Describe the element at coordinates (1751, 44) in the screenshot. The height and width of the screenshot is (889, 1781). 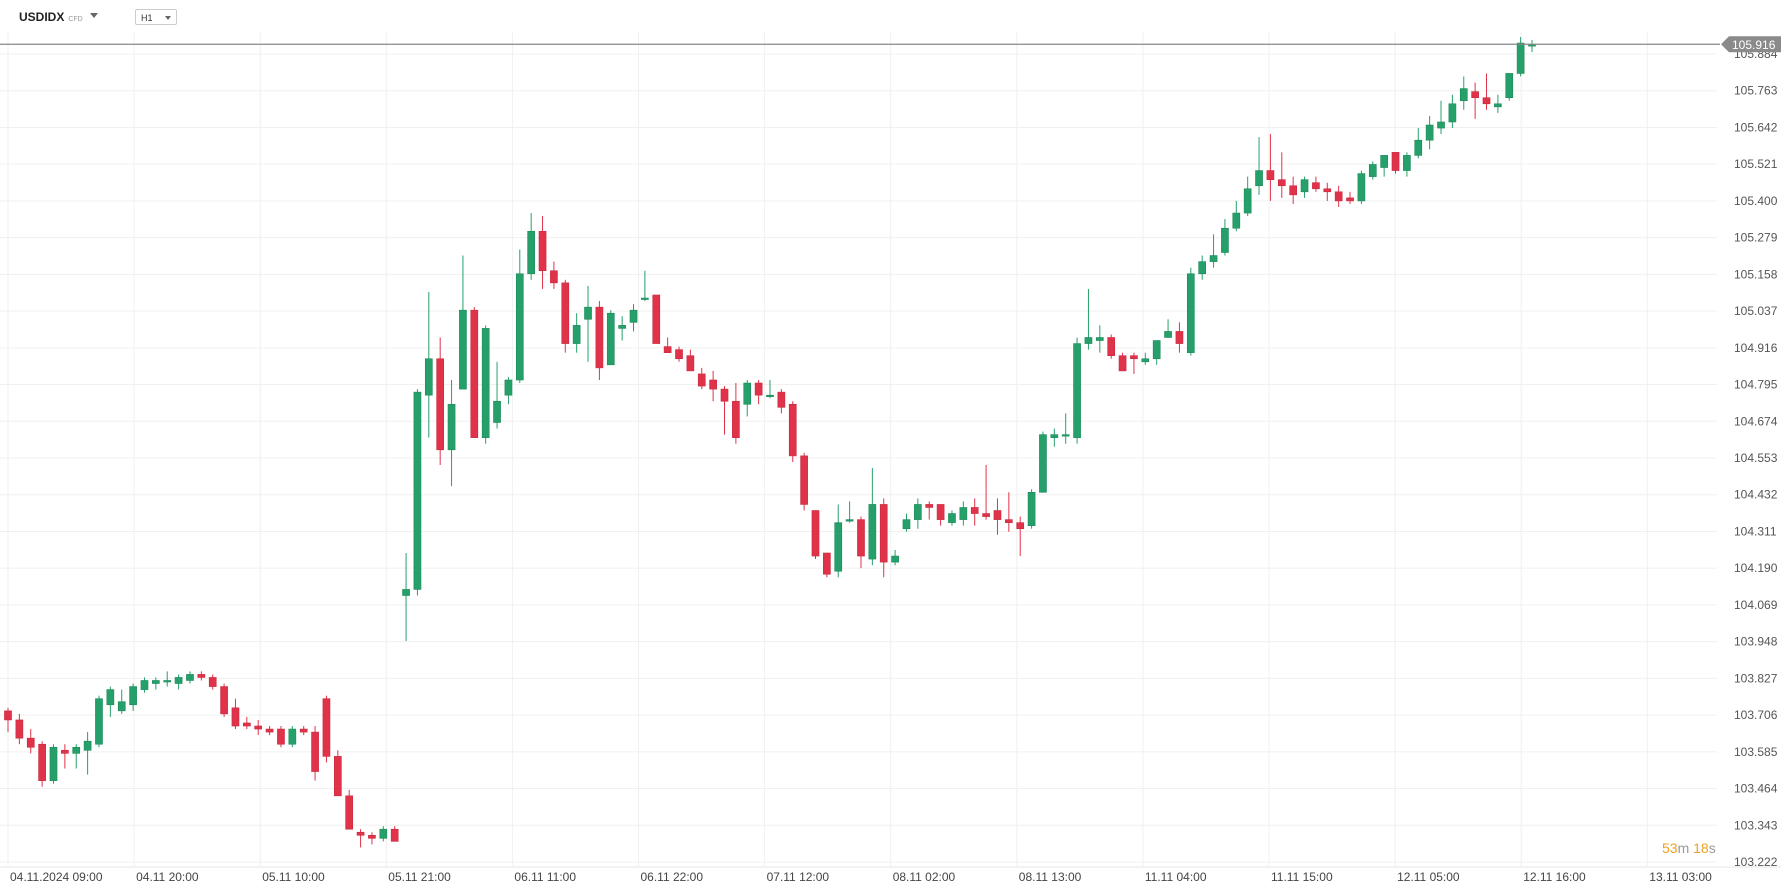
I see `current-price-tag` at that location.